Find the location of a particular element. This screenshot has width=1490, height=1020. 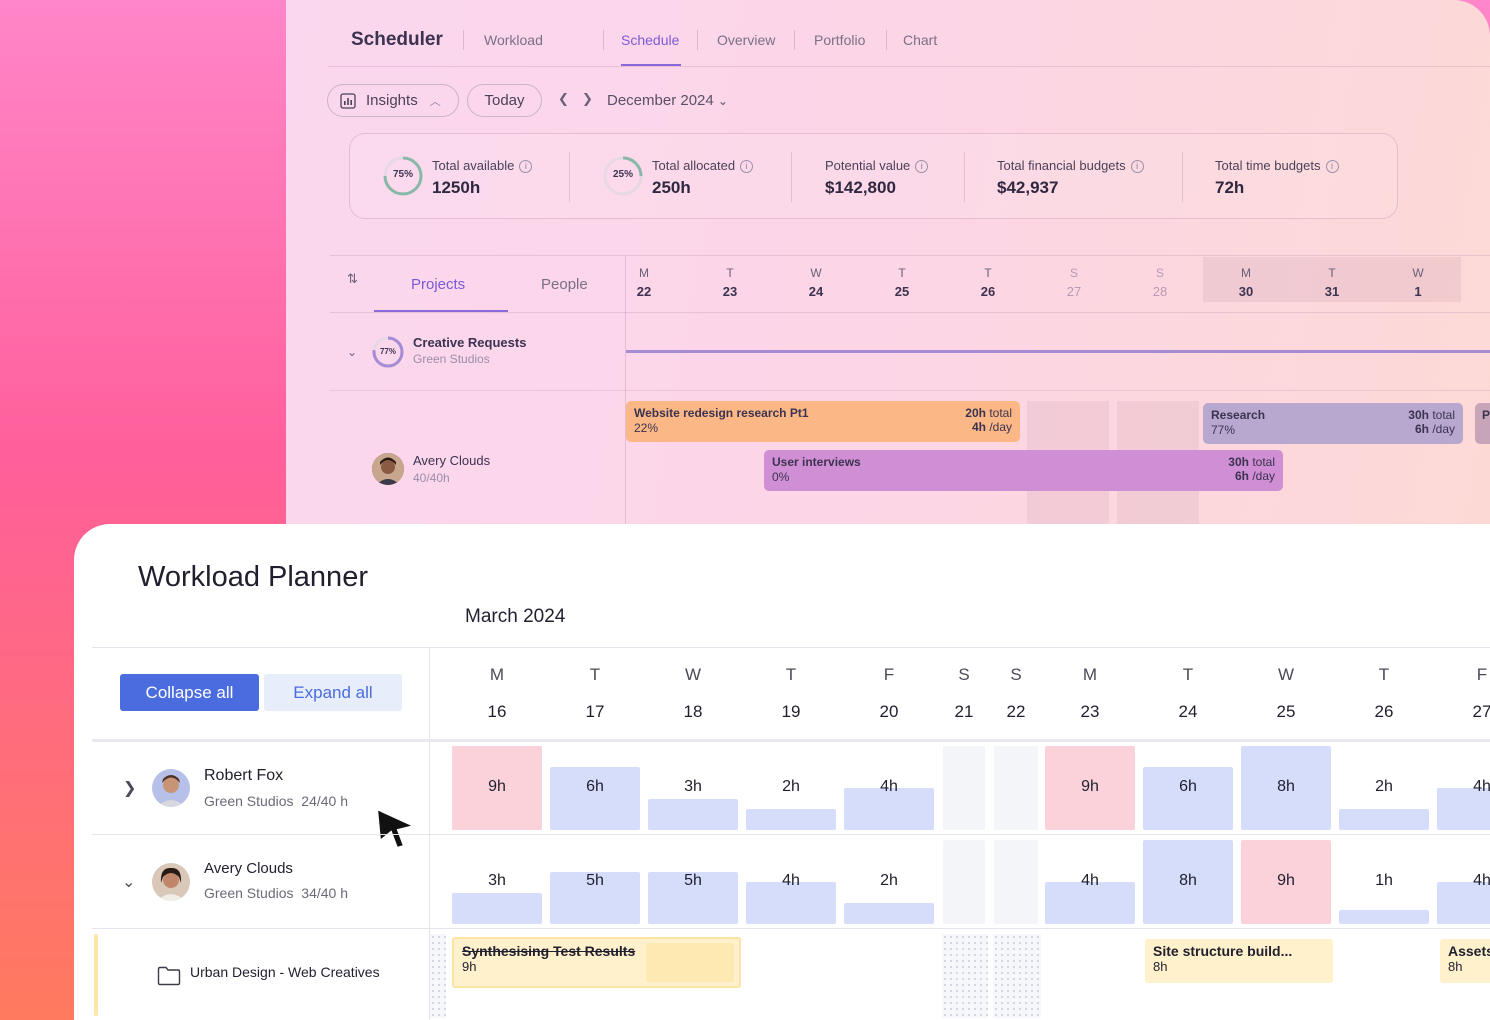

date-label: 30 is located at coordinates (1246, 291).